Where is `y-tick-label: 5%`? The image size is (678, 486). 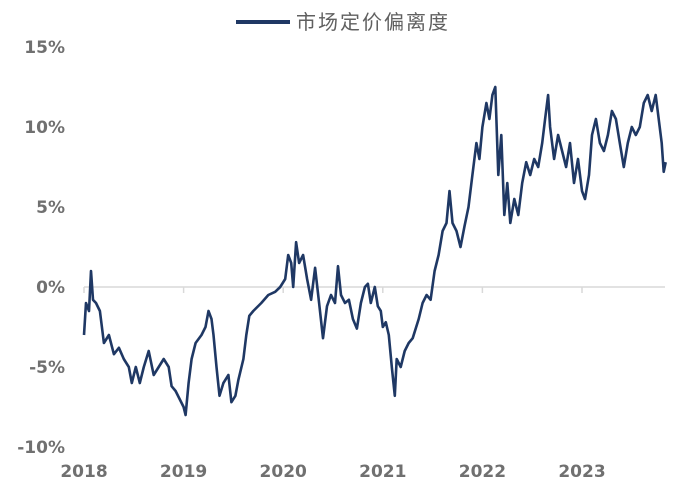
y-tick-label: 5% is located at coordinates (50, 208).